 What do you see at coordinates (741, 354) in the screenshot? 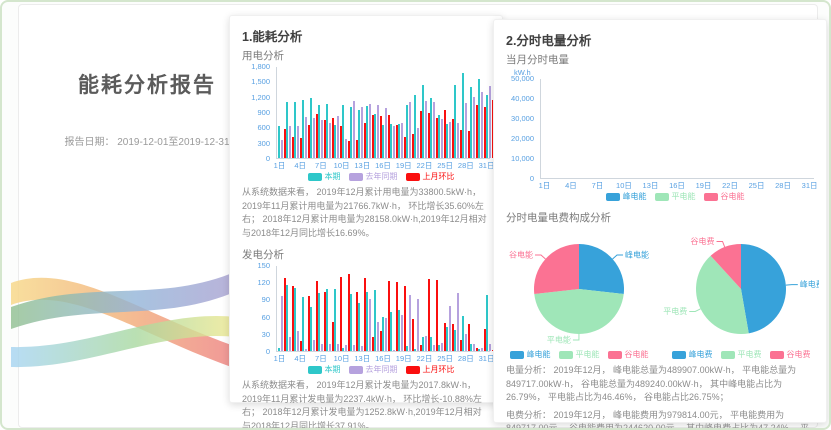
I see `chart-legend: 峰电费 平电费 谷电费` at bounding box center [741, 354].